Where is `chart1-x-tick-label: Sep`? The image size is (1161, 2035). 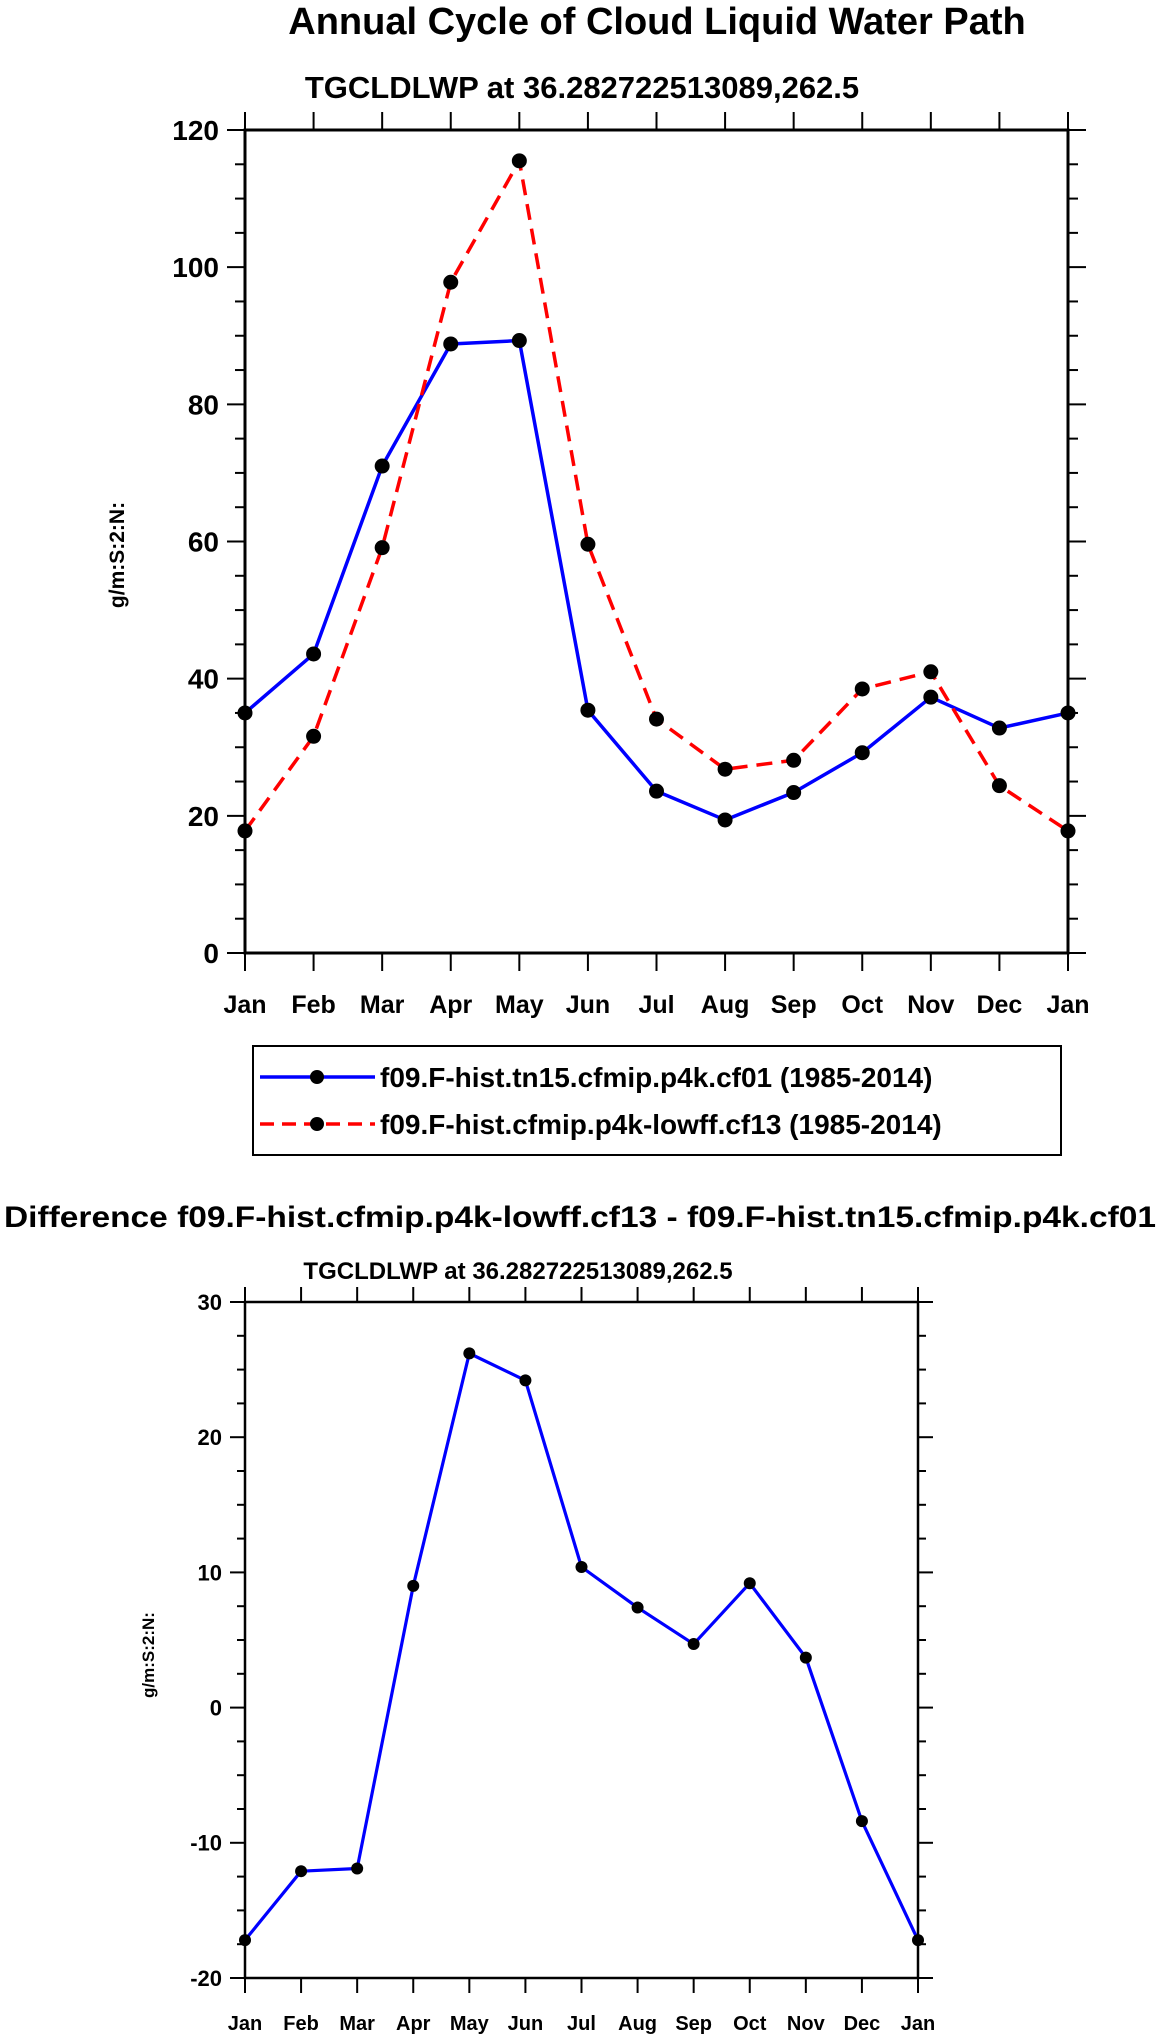
chart1-x-tick-label: Sep is located at coordinates (794, 1005).